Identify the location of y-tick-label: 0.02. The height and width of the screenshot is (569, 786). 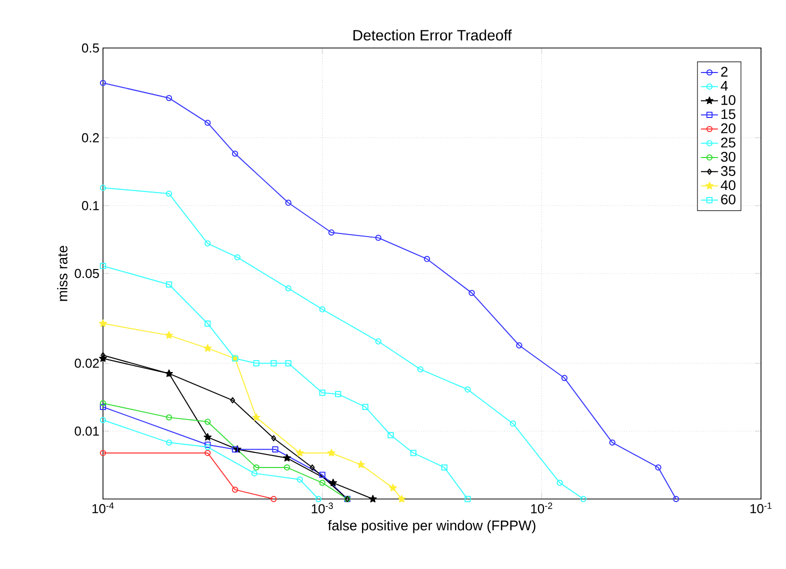
(86, 363).